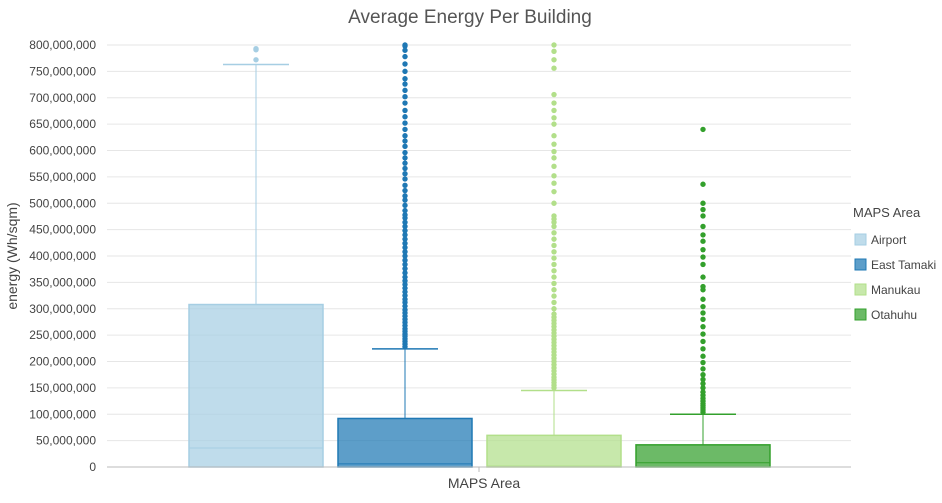 This screenshot has height=503, width=942. What do you see at coordinates (62, 177) in the screenshot?
I see `y-tick-label: 550,000,000` at bounding box center [62, 177].